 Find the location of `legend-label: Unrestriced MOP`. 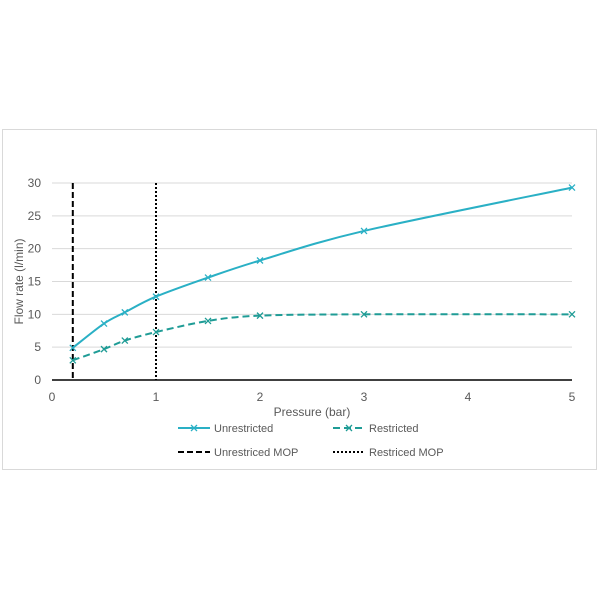

legend-label: Unrestriced MOP is located at coordinates (256, 453).